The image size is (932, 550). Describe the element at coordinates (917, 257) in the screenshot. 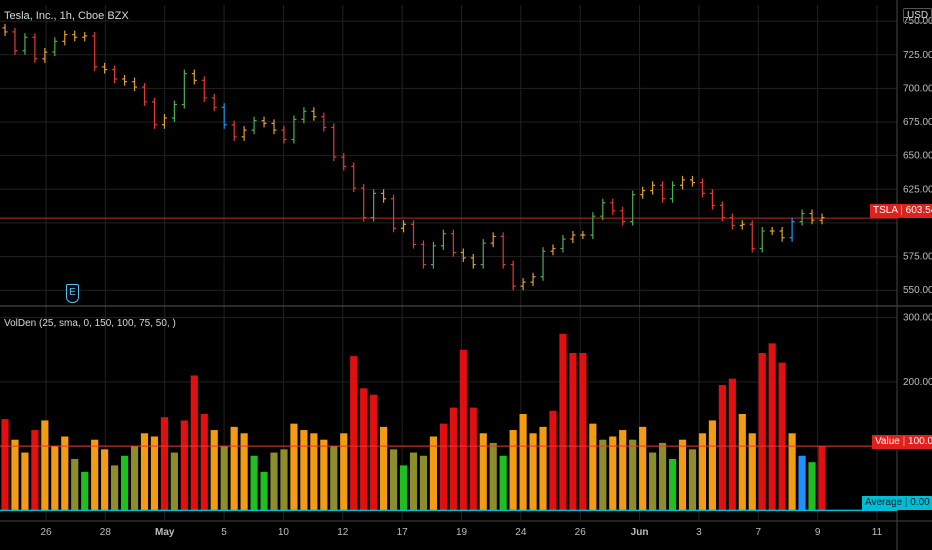

I see `price-axis-label: 575.00` at that location.